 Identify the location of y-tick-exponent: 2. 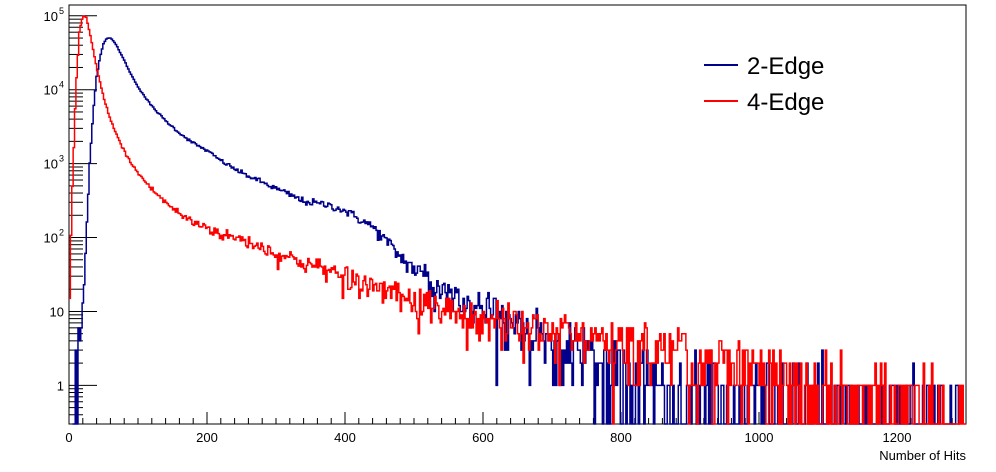
(61, 233).